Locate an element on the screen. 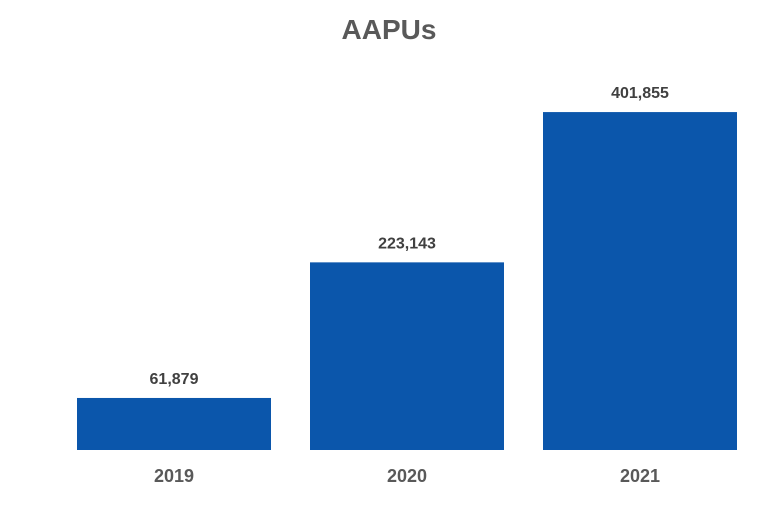 The width and height of the screenshot is (778, 512). data-label-2021: 401,855 is located at coordinates (640, 93).